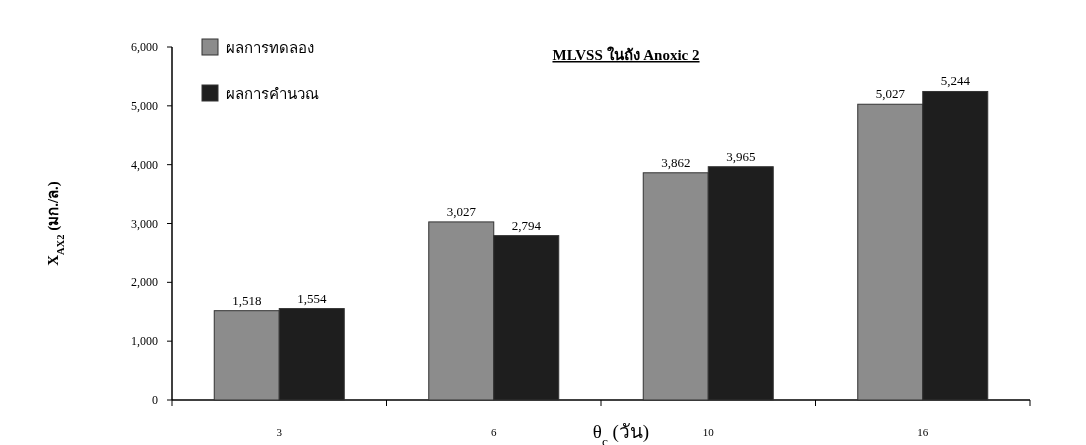 The image size is (1086, 445). What do you see at coordinates (312, 298) in the screenshot?
I see `data-label: 1,554` at bounding box center [312, 298].